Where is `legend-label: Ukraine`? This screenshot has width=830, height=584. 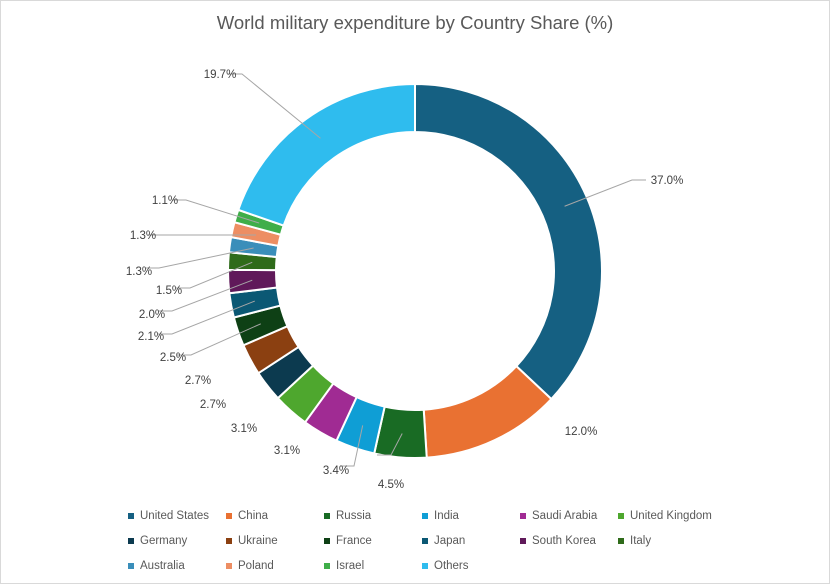 legend-label: Ukraine is located at coordinates (258, 540).